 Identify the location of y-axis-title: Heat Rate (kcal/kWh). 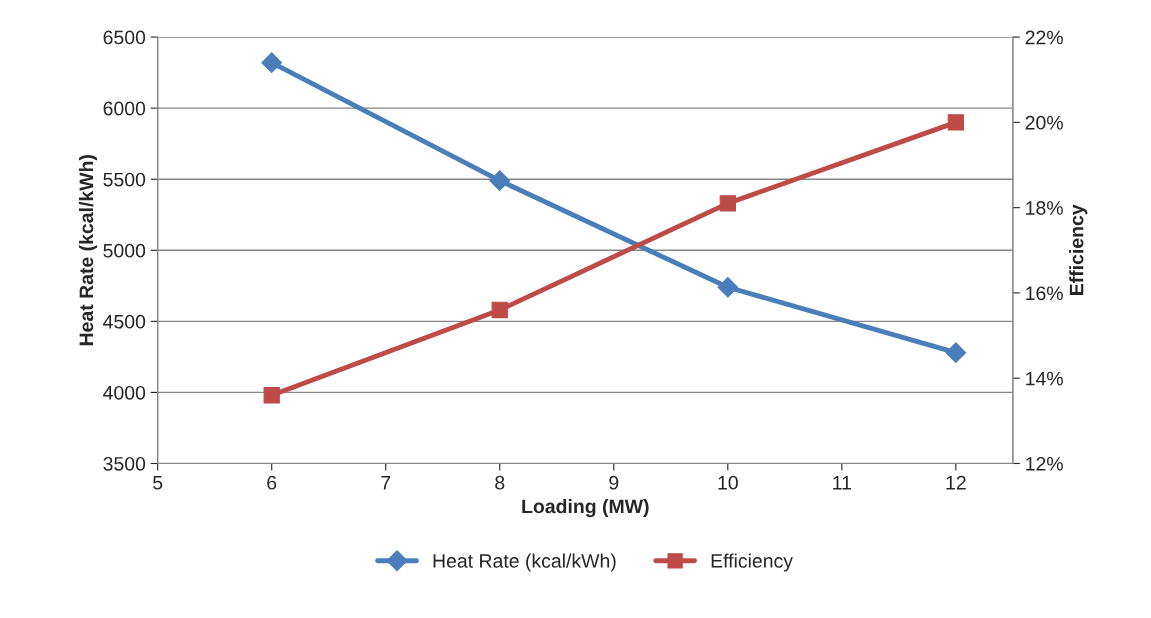
(88, 250).